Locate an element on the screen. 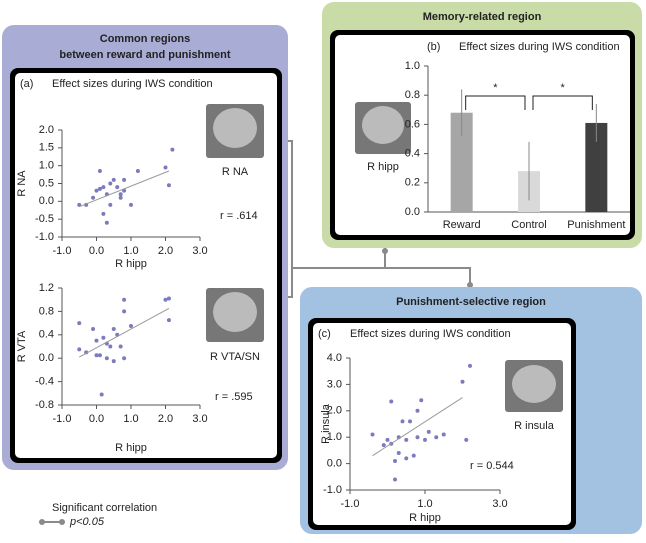  connector is located at coordinates (381, 267).